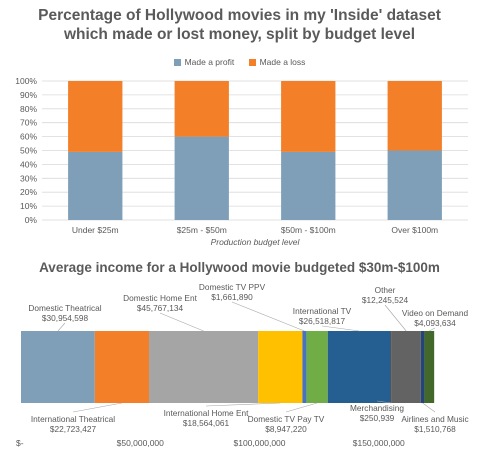  I want to click on segment-label-international-tv: International TV, so click(322, 311).